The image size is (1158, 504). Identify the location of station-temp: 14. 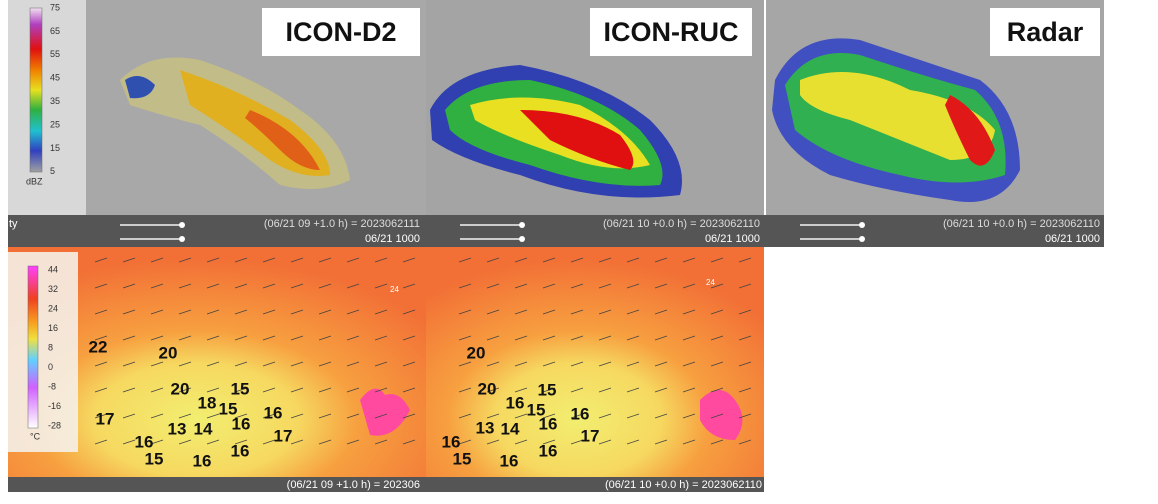
(510, 428).